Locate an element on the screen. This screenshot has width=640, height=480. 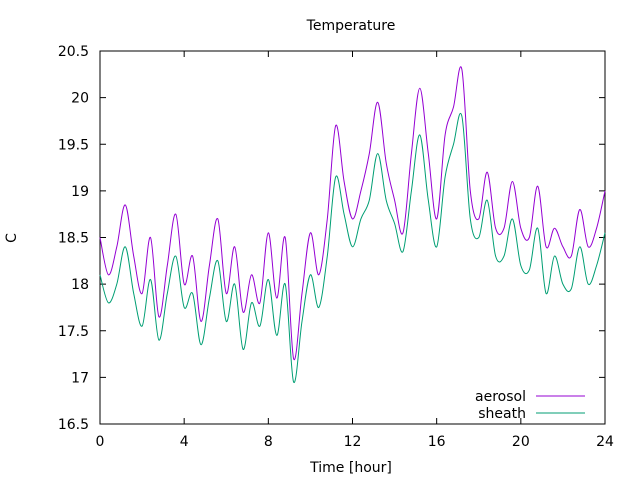
y-tick-label: 19 is located at coordinates (80, 192).